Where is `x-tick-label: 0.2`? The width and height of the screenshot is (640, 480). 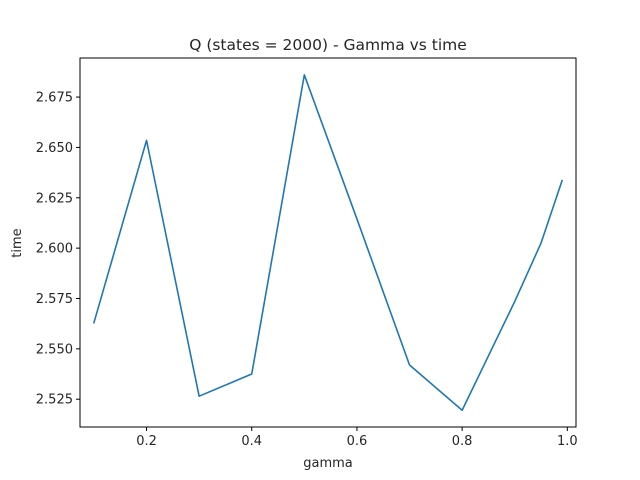
x-tick-label: 0.2 is located at coordinates (146, 441).